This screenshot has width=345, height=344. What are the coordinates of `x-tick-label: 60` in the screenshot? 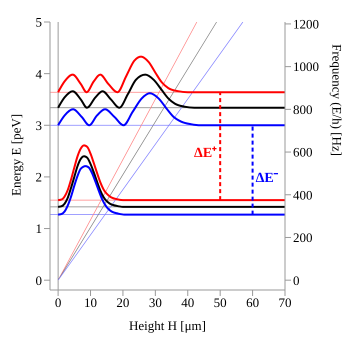 It's located at (253, 302).